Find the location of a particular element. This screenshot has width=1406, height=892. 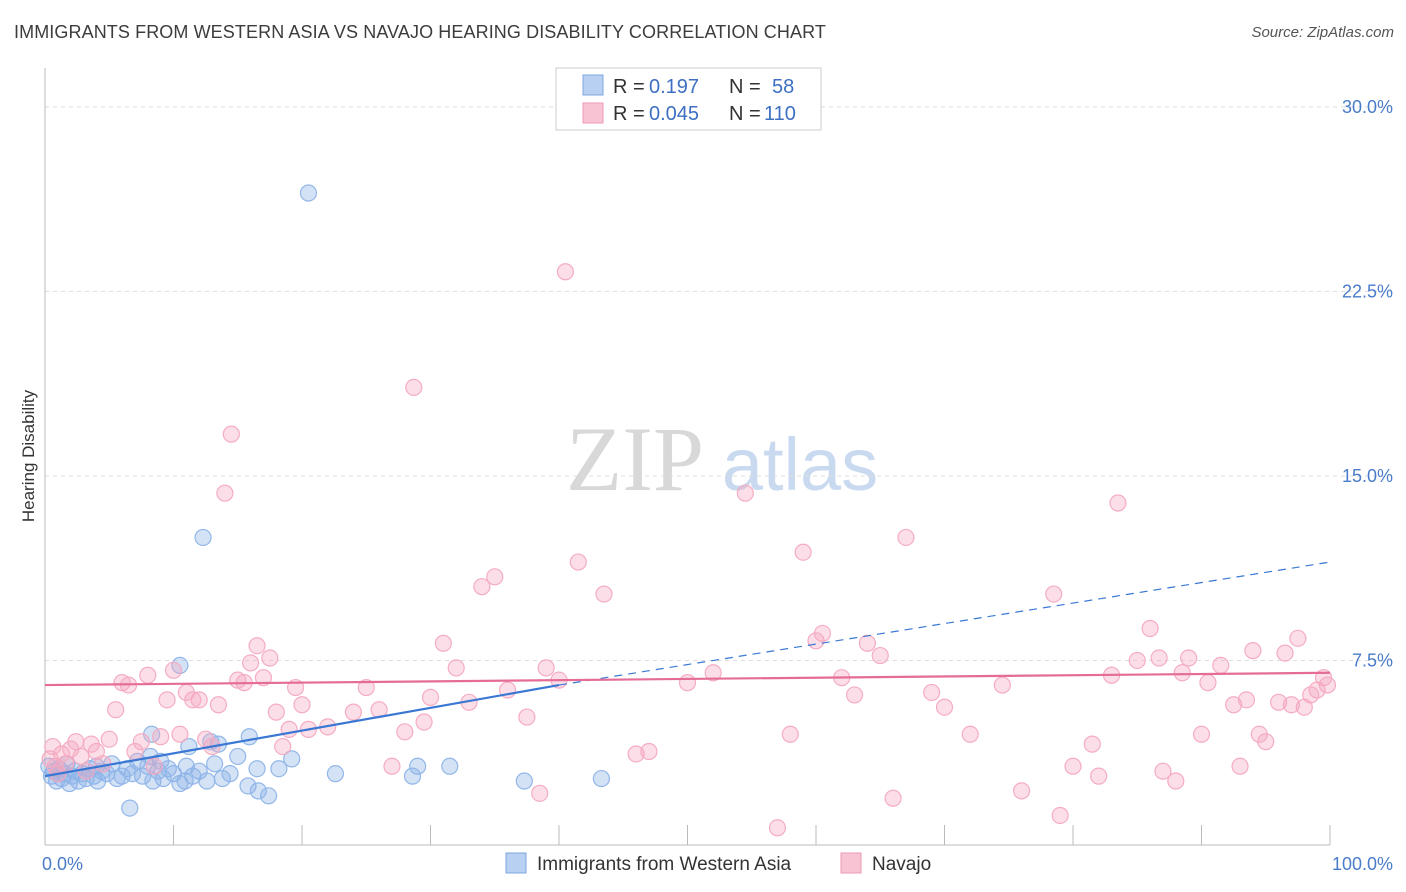

x-tick-label-0: 0.0% is located at coordinates (62, 864).